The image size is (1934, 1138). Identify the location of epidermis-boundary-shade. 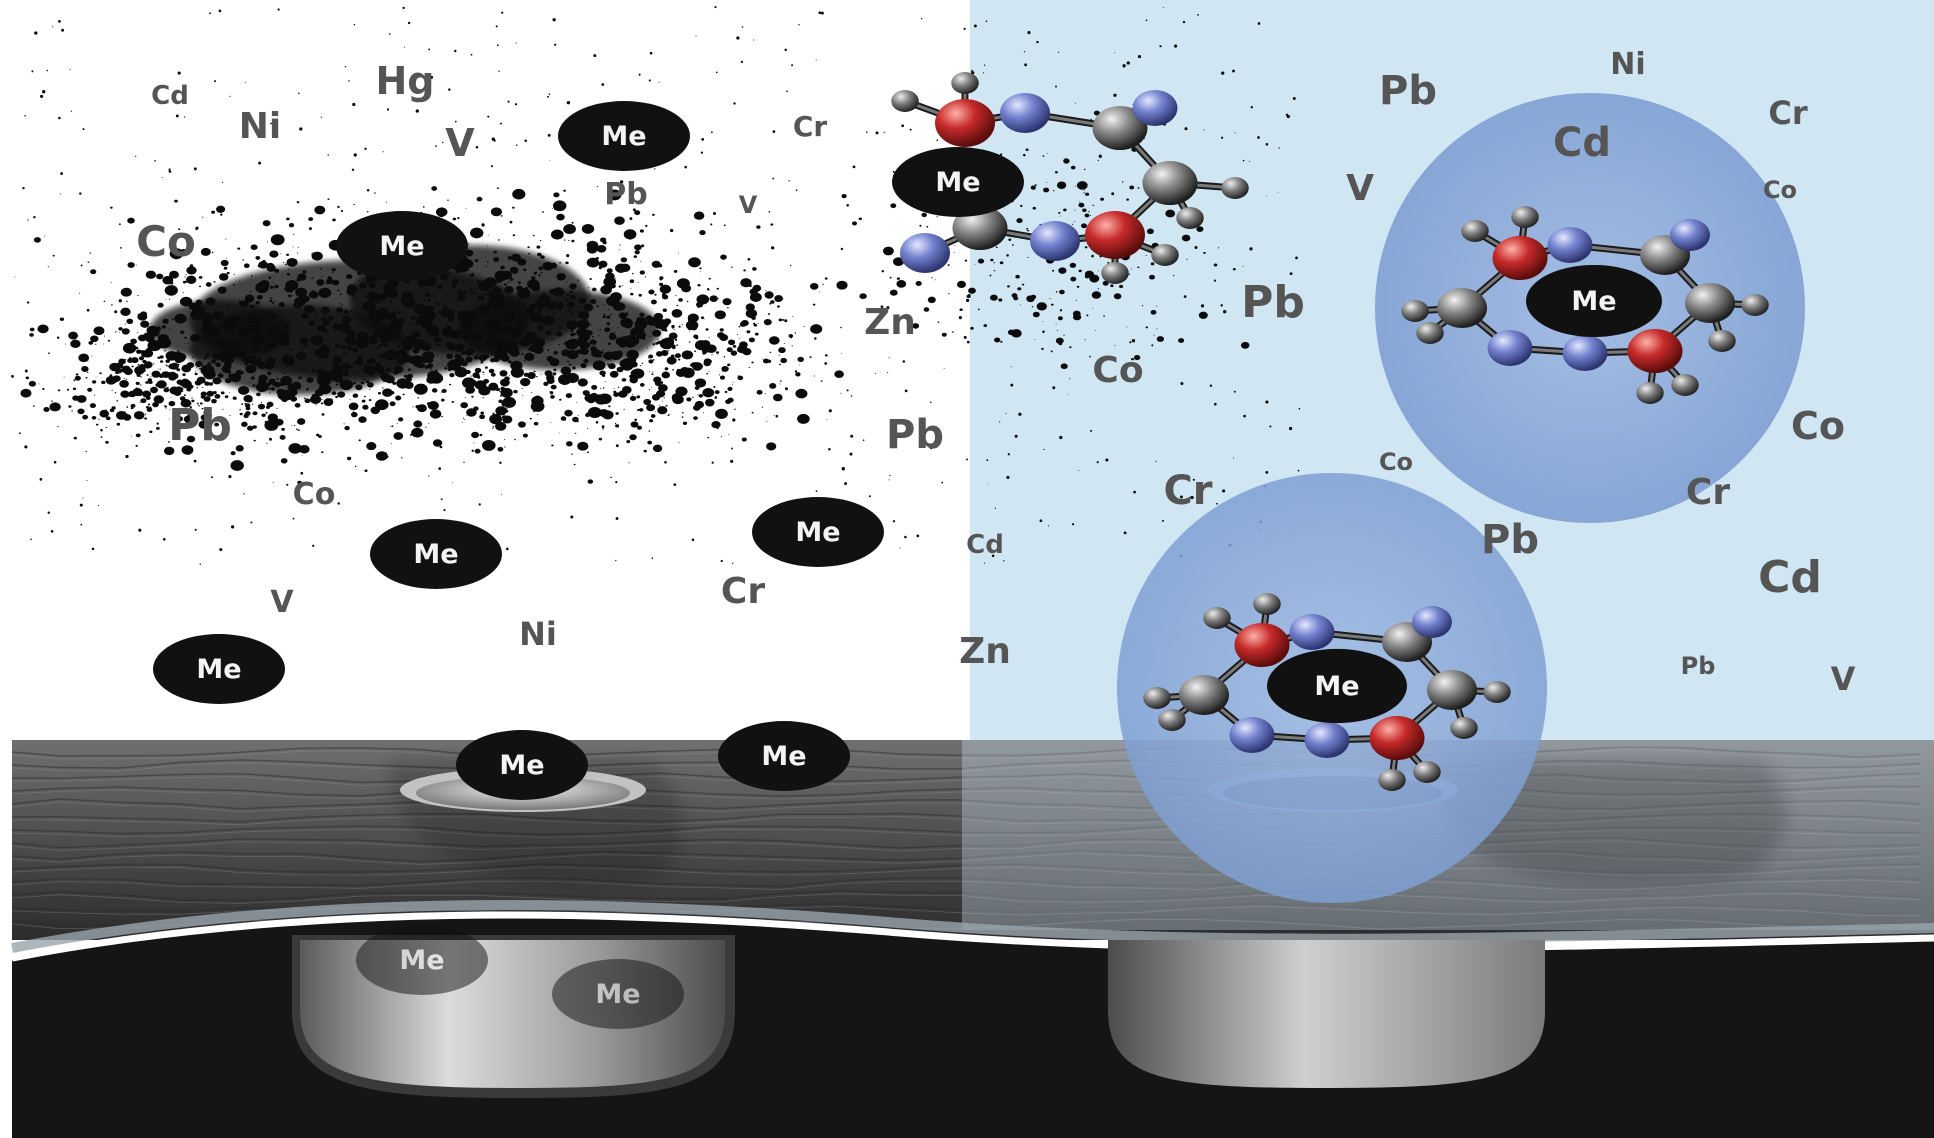
(972, 926).